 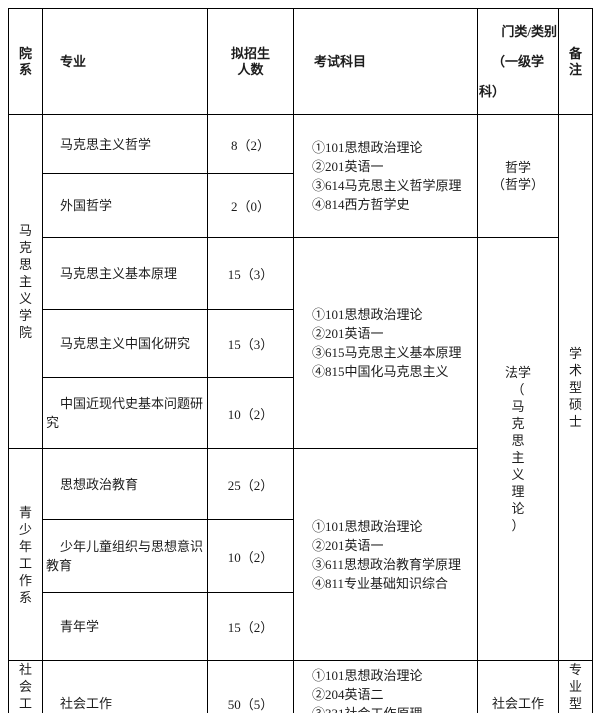 I want to click on department-cell-social-work: 社 会 工 作 系, so click(x=25, y=686).